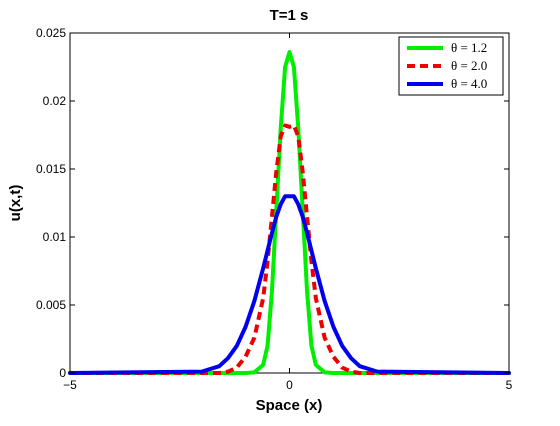  What do you see at coordinates (289, 385) in the screenshot?
I see `x-tick-label: 0` at bounding box center [289, 385].